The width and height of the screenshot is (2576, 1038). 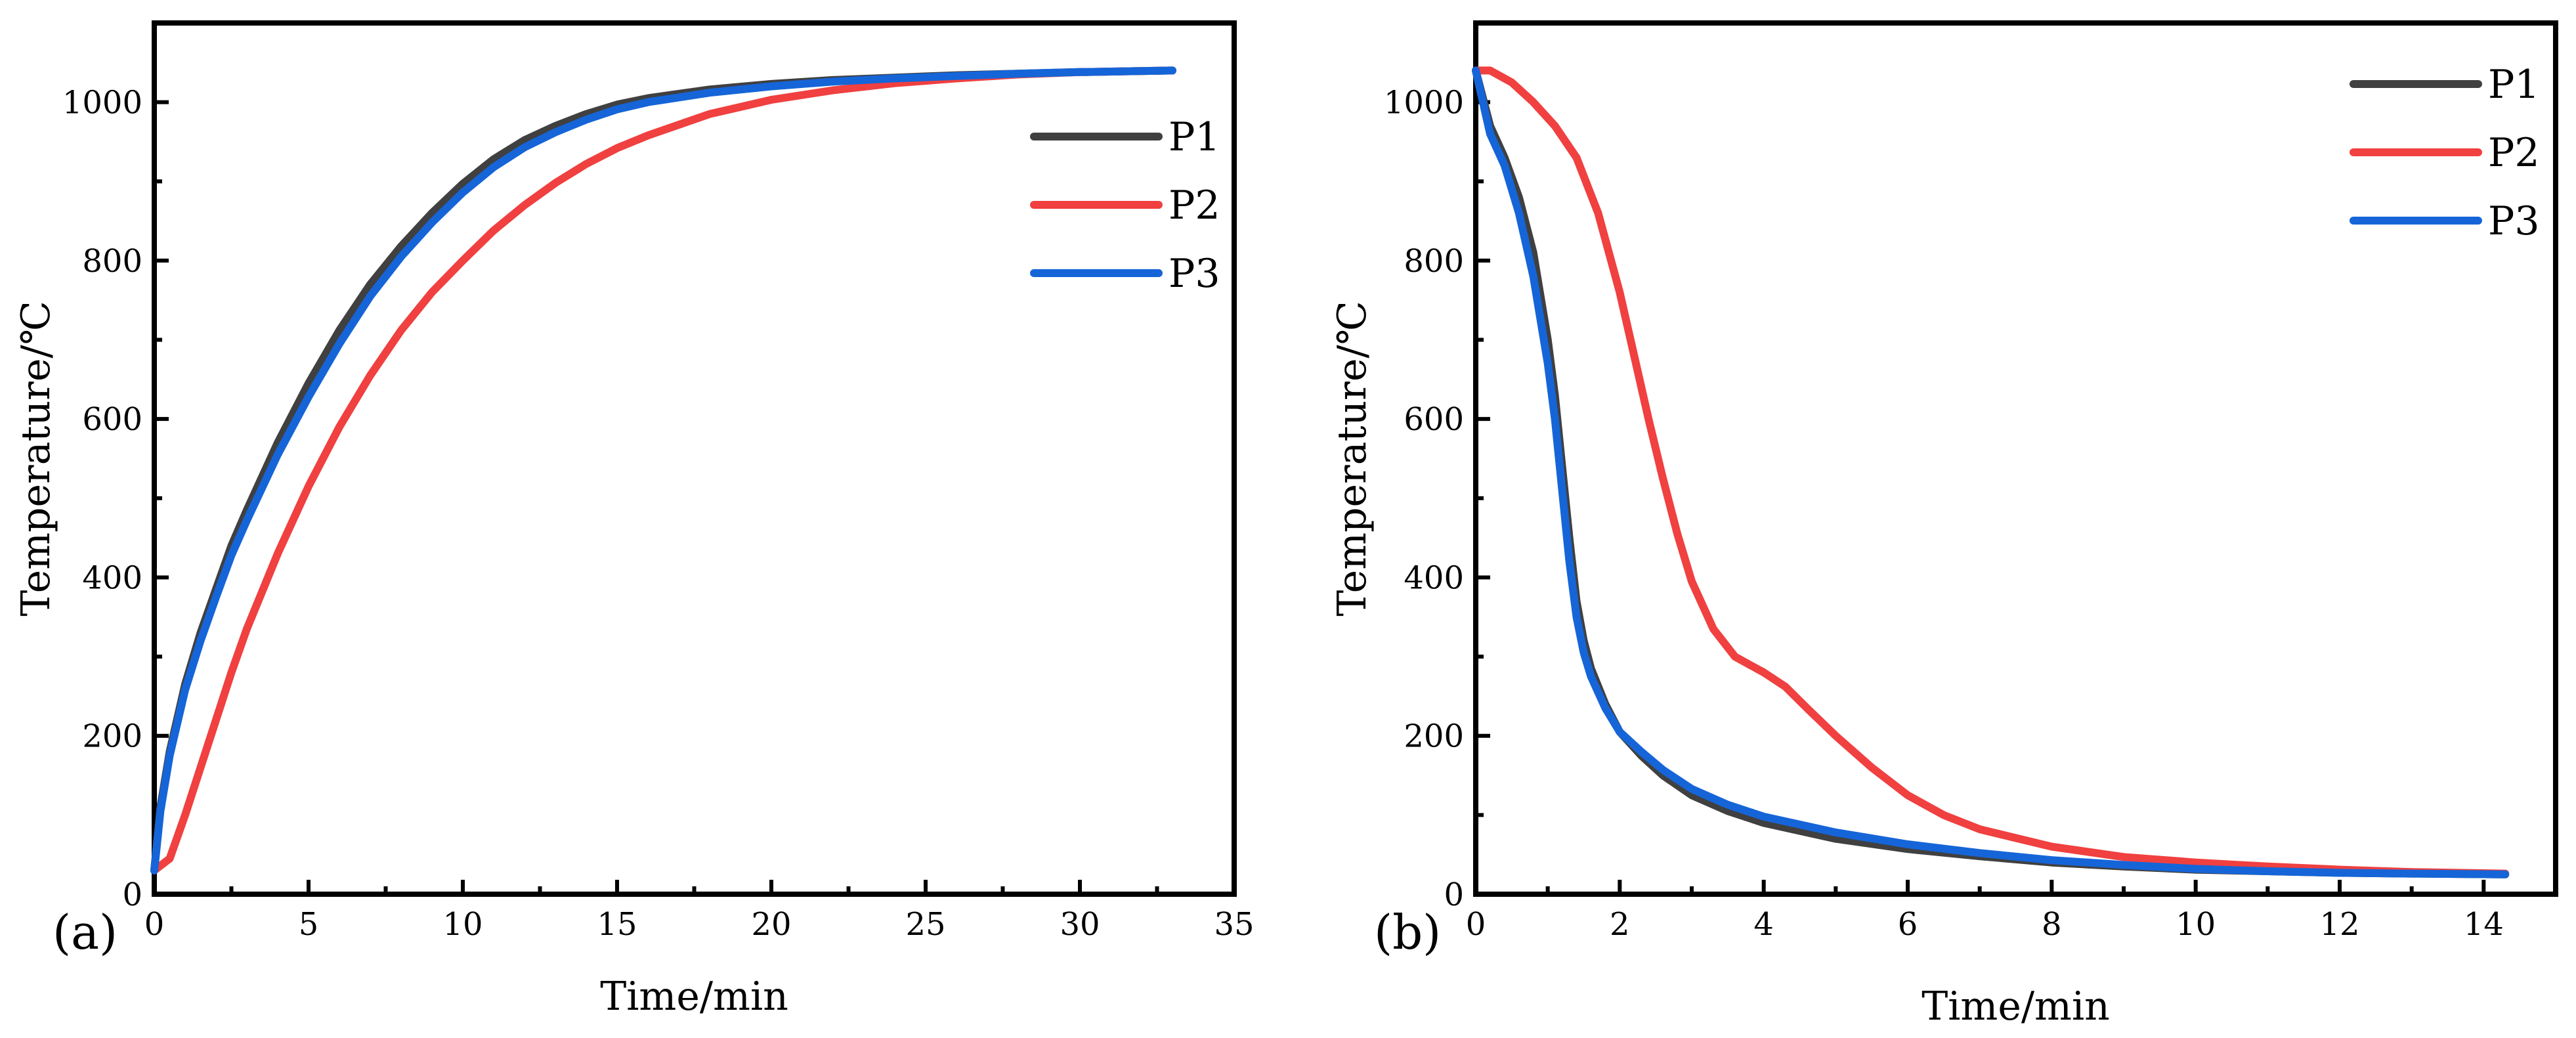 I want to click on panel-b-x-tick-label: 10, so click(x=2196, y=924).